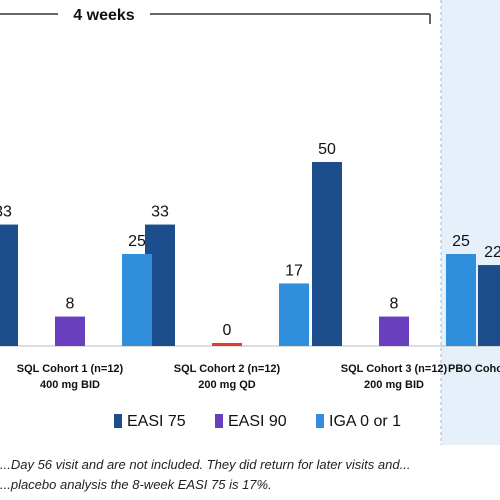 The image size is (500, 500). What do you see at coordinates (461, 241) in the screenshot?
I see `value-label-iga-0-or-1-group-3: 25` at bounding box center [461, 241].